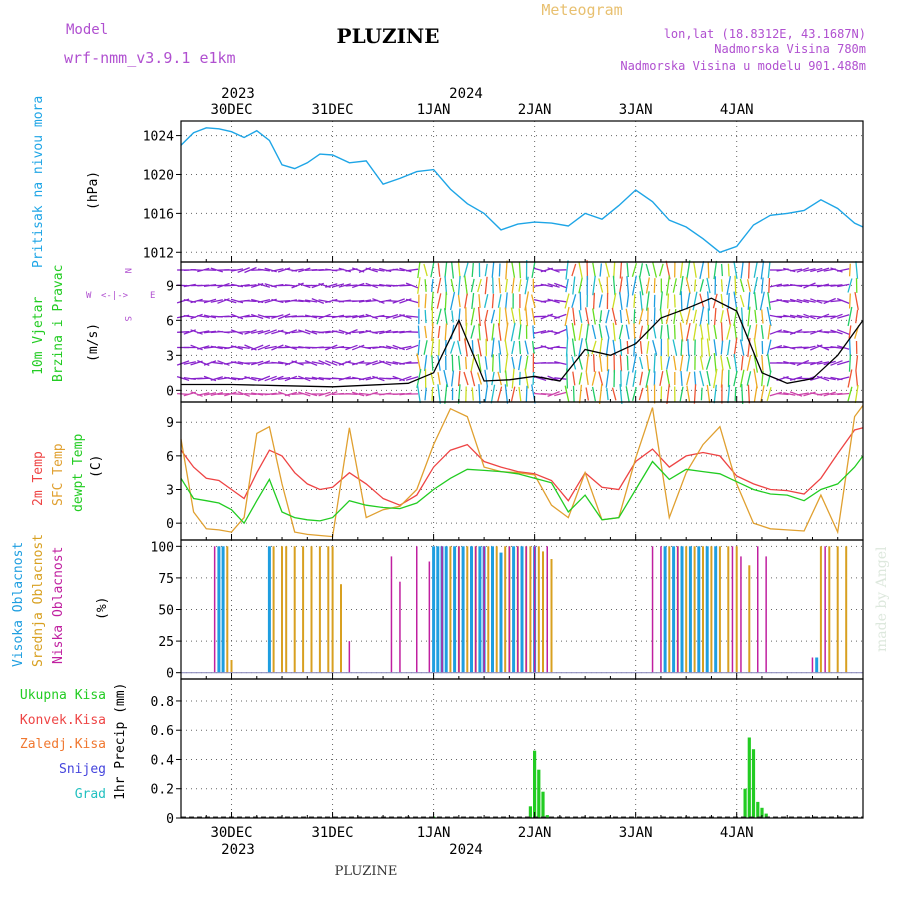 This screenshot has height=900, width=900. Describe the element at coordinates (535, 784) in the screenshot. I see `precip-bar` at that location.